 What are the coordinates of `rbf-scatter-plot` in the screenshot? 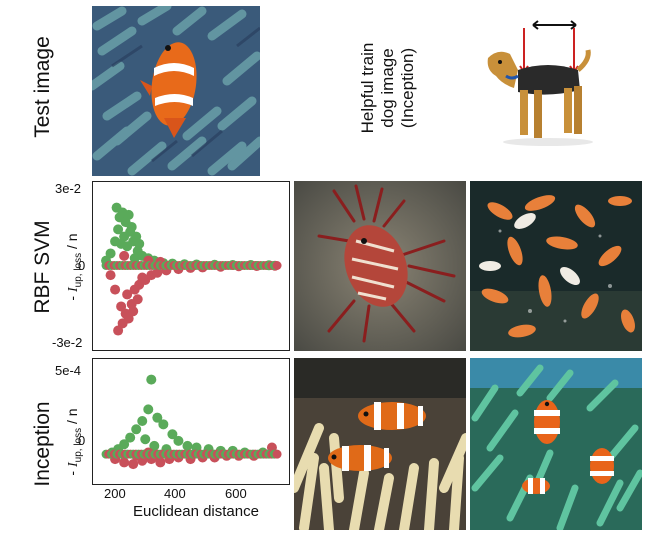 It's located at (191, 266).